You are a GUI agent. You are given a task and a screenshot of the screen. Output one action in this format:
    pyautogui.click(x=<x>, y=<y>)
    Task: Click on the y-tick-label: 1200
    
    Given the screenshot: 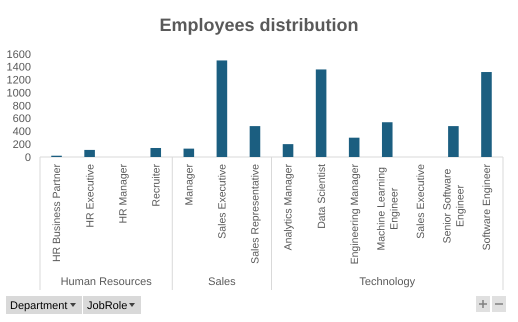 What is the action you would take?
    pyautogui.click(x=18, y=80)
    